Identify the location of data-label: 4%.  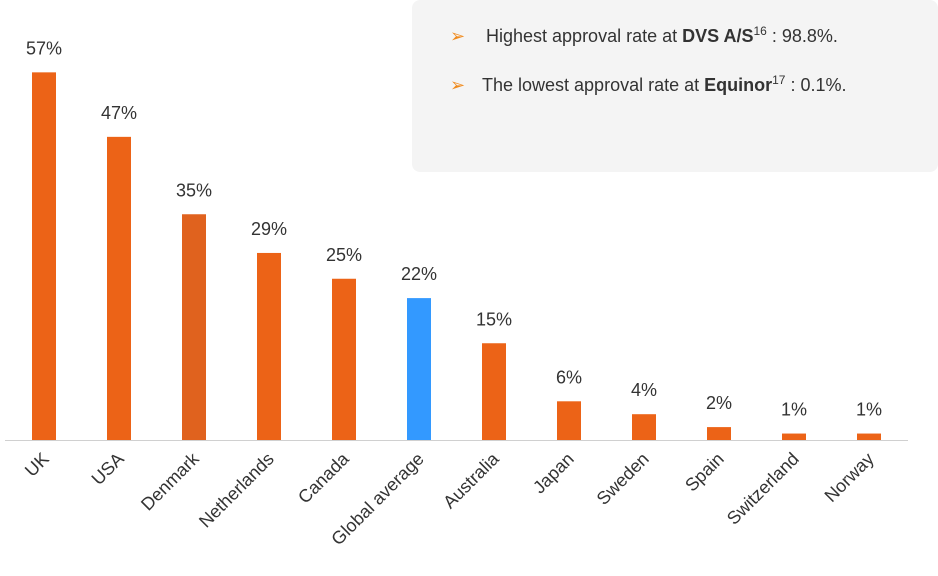
(644, 390).